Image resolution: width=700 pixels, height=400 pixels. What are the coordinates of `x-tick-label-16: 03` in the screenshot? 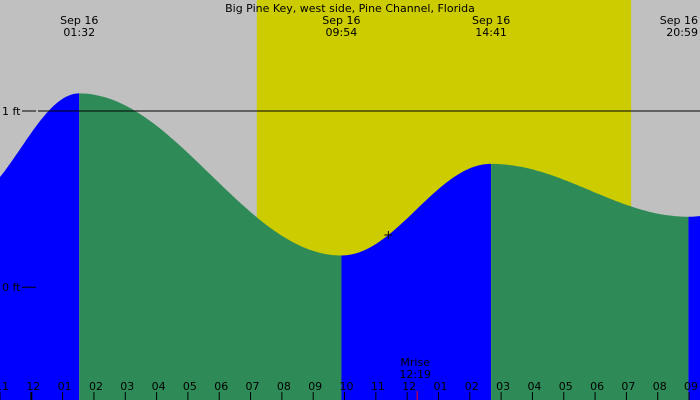 It's located at (503, 386).